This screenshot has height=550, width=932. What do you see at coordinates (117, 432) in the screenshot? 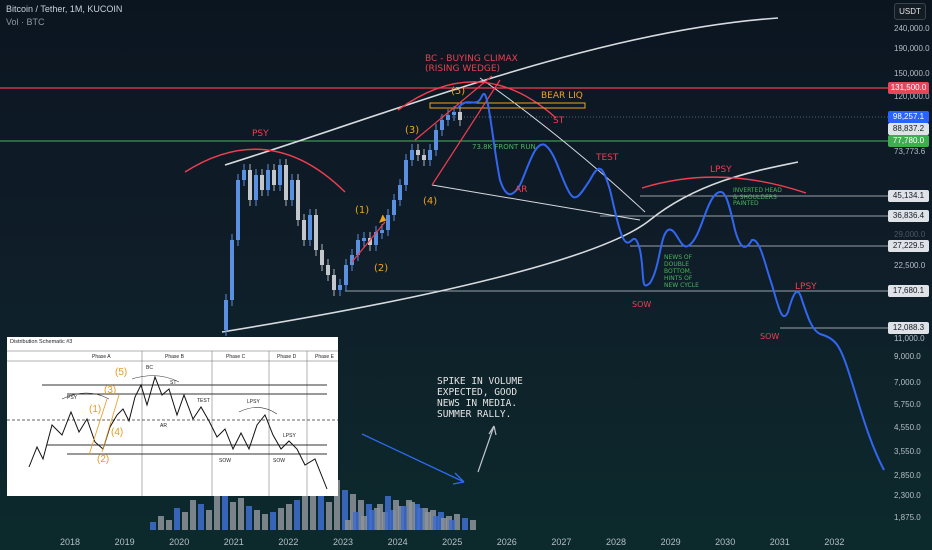
I see `inset-wave-4: (4)` at bounding box center [117, 432].